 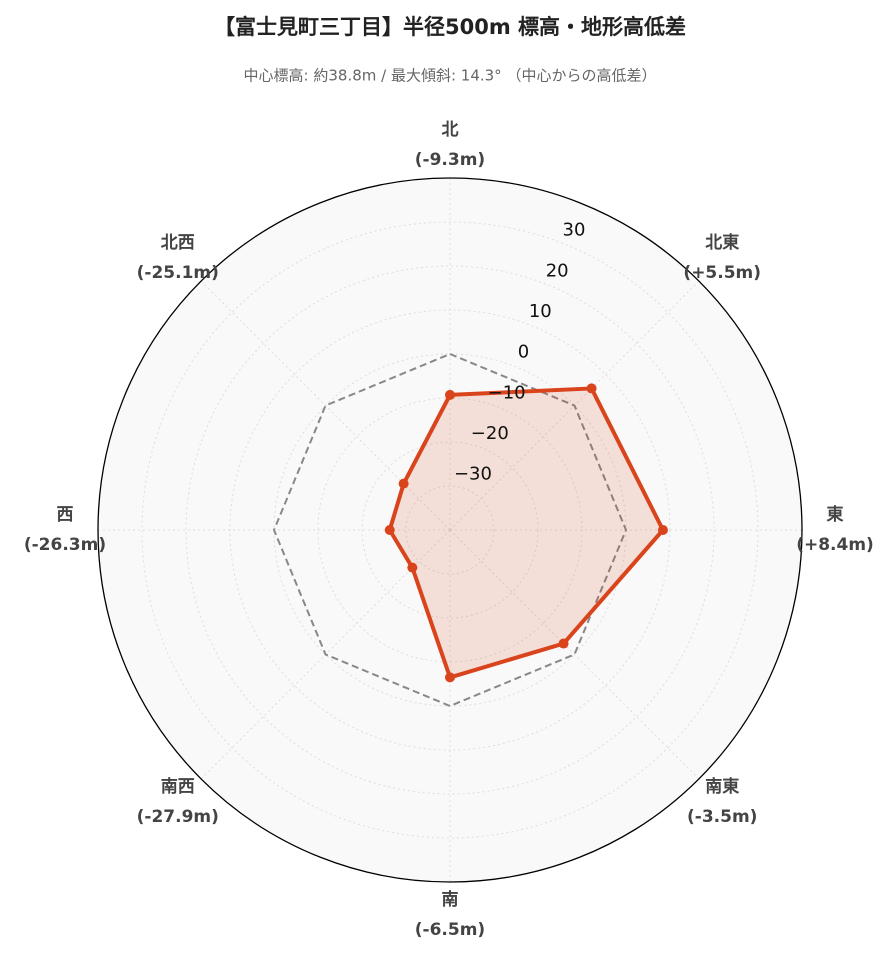 What do you see at coordinates (450, 160) in the screenshot?
I see `value-label: (-9.3m)` at bounding box center [450, 160].